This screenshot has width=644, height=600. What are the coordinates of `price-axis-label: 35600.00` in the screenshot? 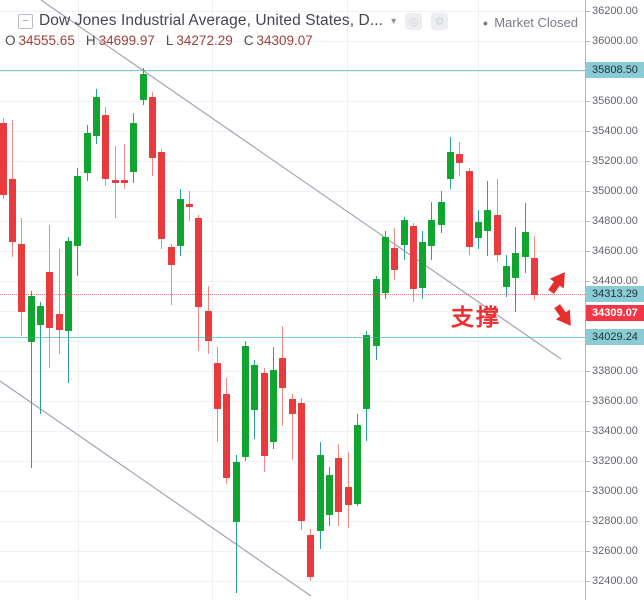 It's located at (615, 101).